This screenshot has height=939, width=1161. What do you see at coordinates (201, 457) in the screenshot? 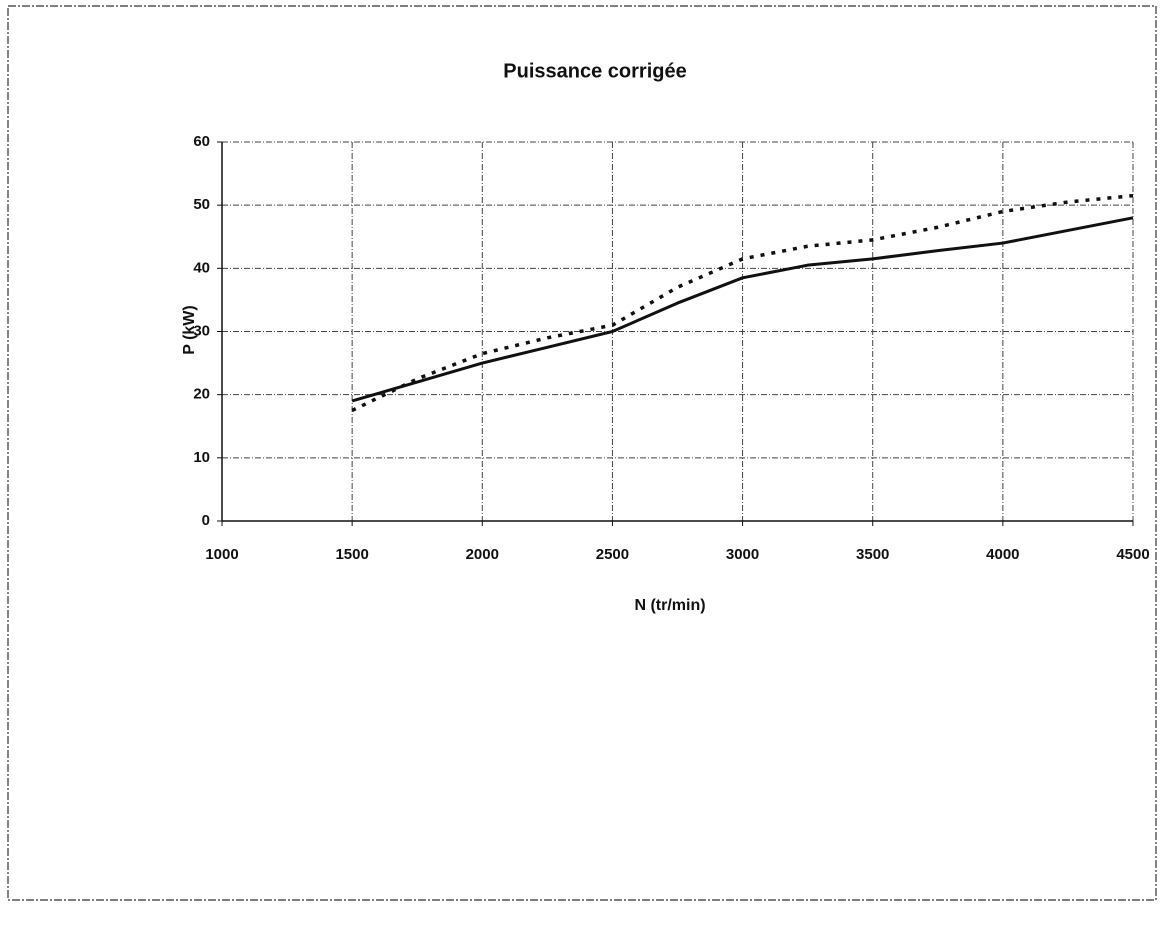
I see `y-tick-label: 10` at bounding box center [201, 457].